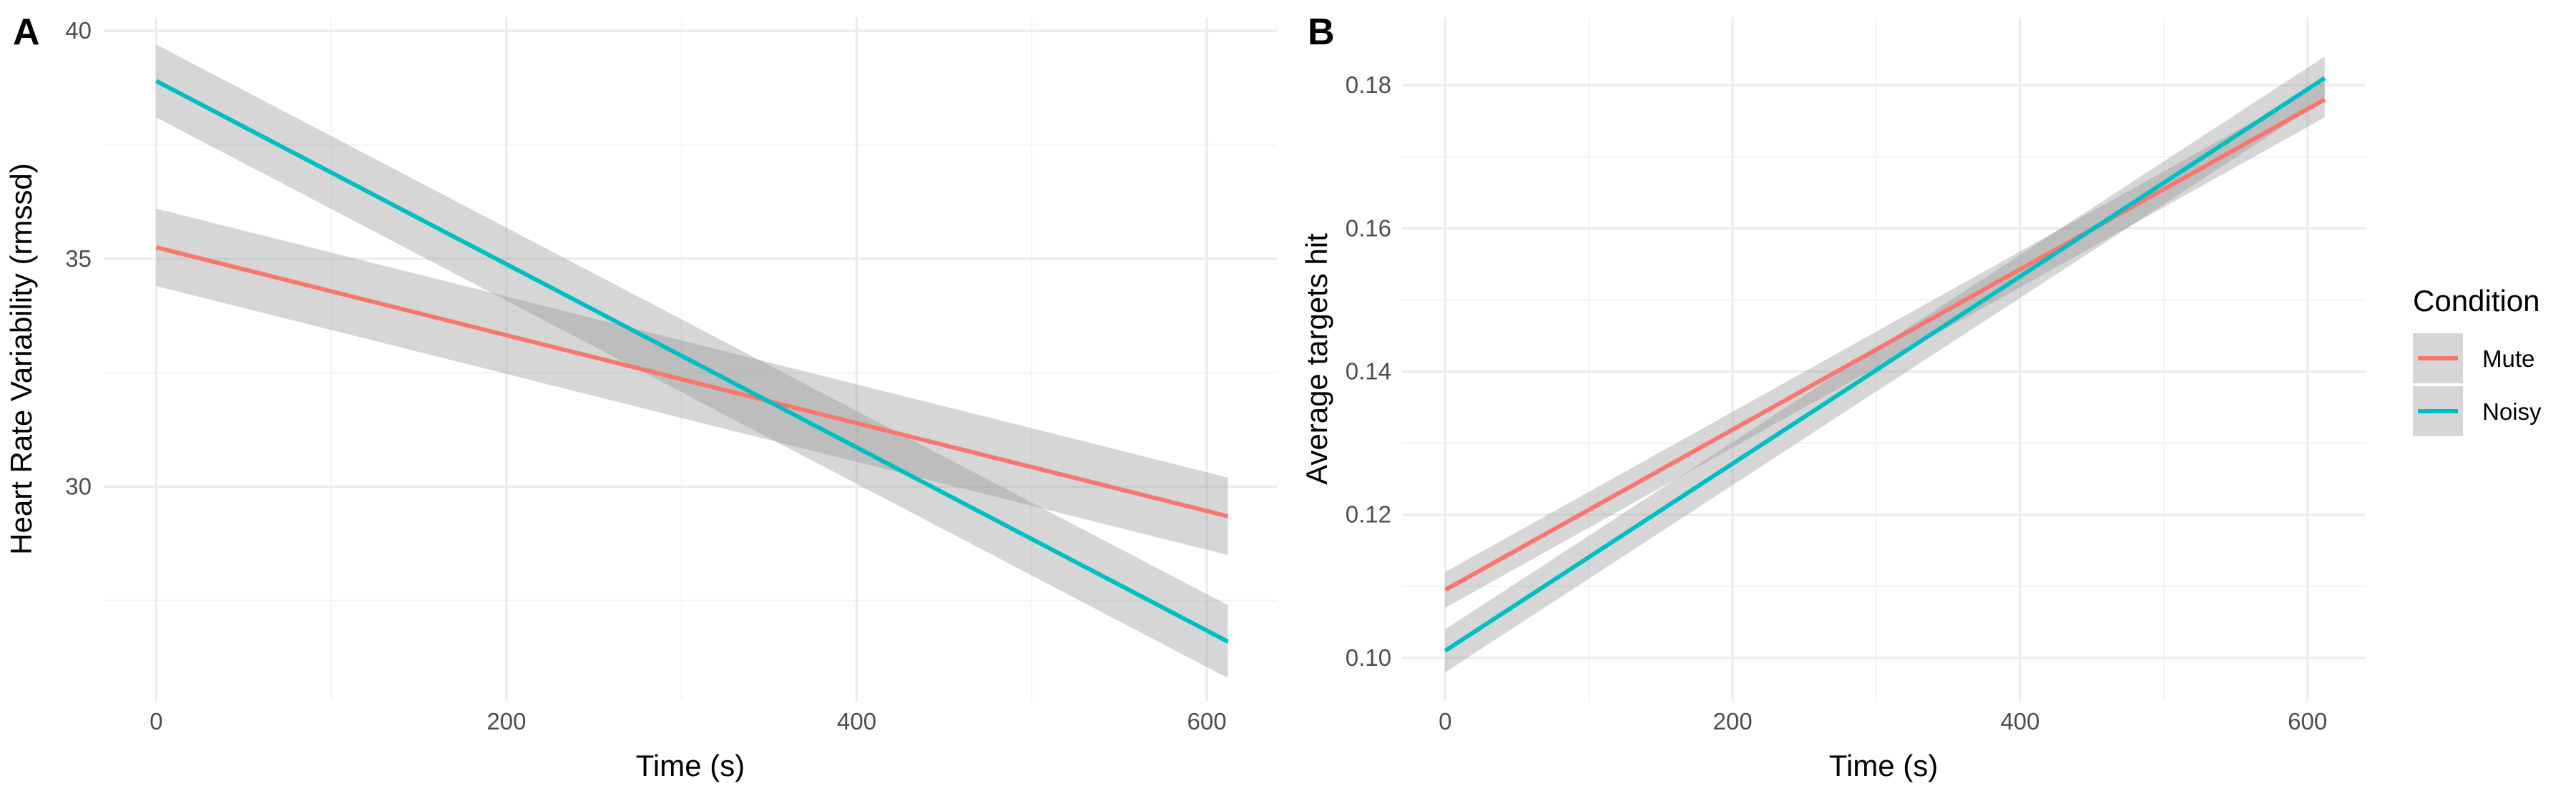 This screenshot has height=796, width=2576. Describe the element at coordinates (21, 359) in the screenshot. I see `y-axis-title: Heart Rate Variability (rmssd)` at that location.